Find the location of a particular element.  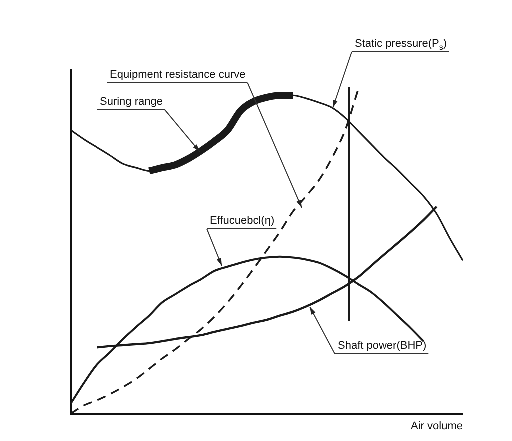

annotation: Suring range is located at coordinates (131, 102).